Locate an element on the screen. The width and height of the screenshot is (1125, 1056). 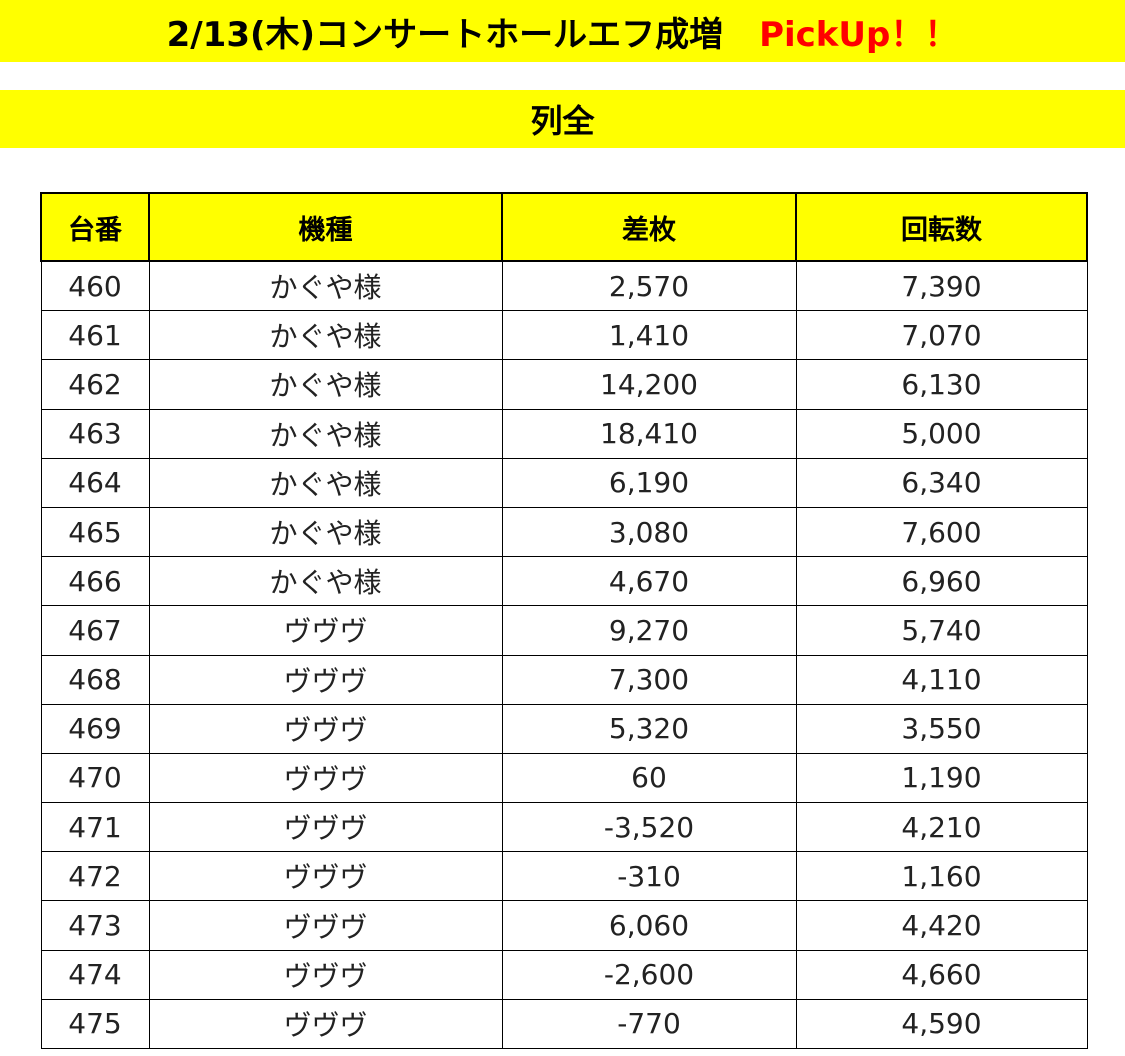
cell-machine-number: 463 is located at coordinates (95, 433).